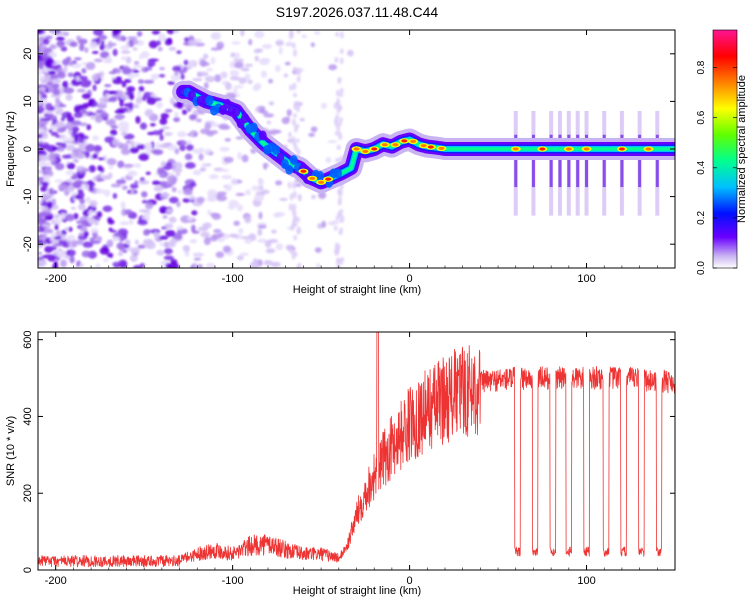 The width and height of the screenshot is (750, 605). I want to click on spectrogram-ridge, so click(423, 137).